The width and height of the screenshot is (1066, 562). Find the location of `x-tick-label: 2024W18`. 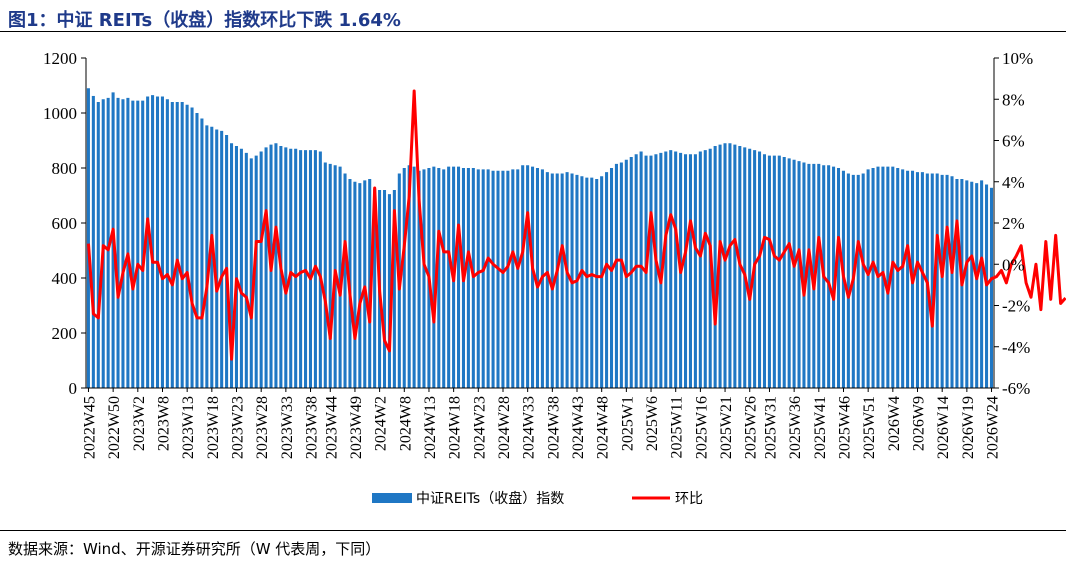

x-tick-label: 2024W18 is located at coordinates (455, 427).